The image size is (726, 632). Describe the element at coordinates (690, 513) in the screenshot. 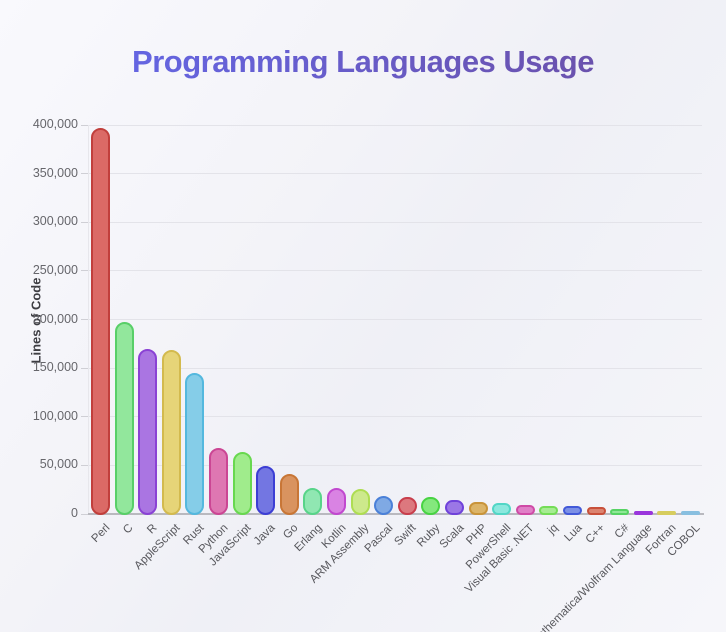

I see `bar-cobol` at that location.